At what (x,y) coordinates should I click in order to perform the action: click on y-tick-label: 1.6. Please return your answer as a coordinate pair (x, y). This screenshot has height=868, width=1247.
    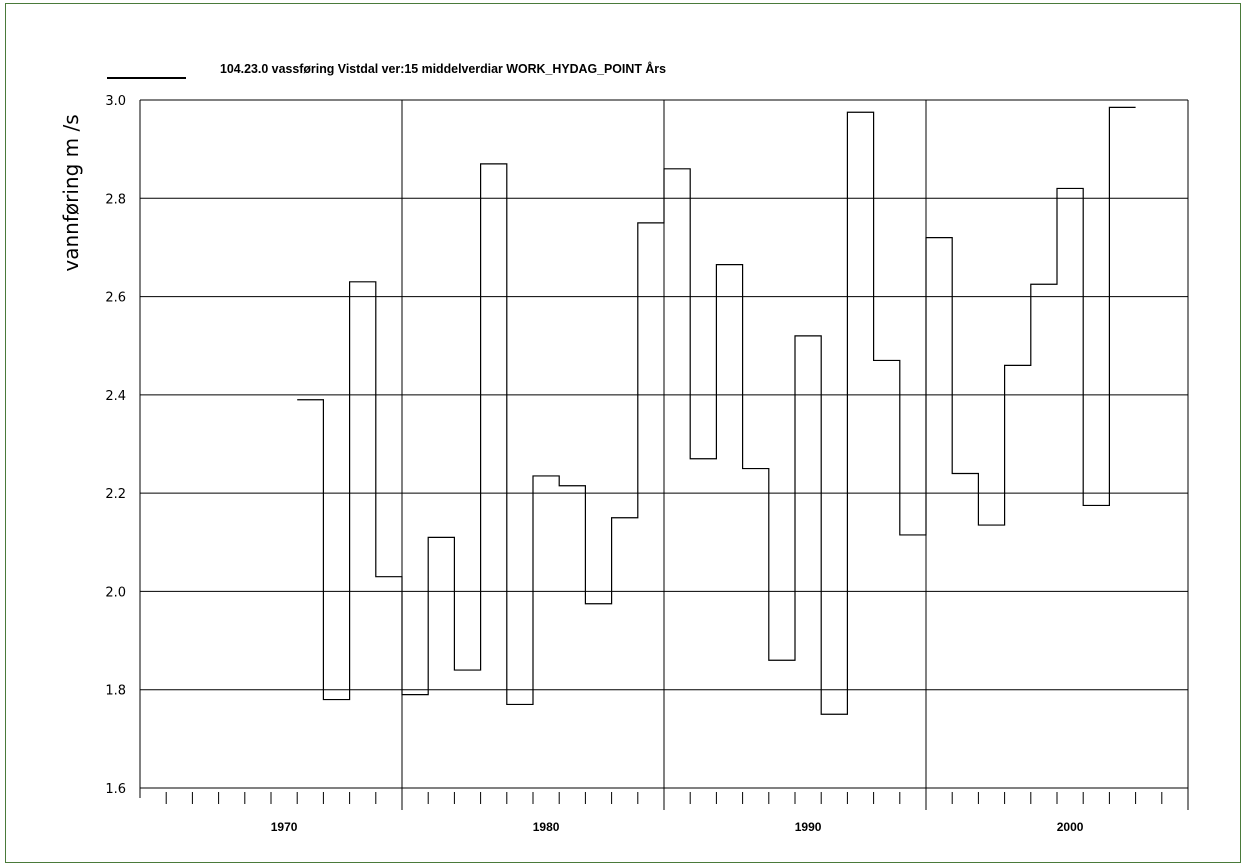
    Looking at the image, I should click on (115, 789).